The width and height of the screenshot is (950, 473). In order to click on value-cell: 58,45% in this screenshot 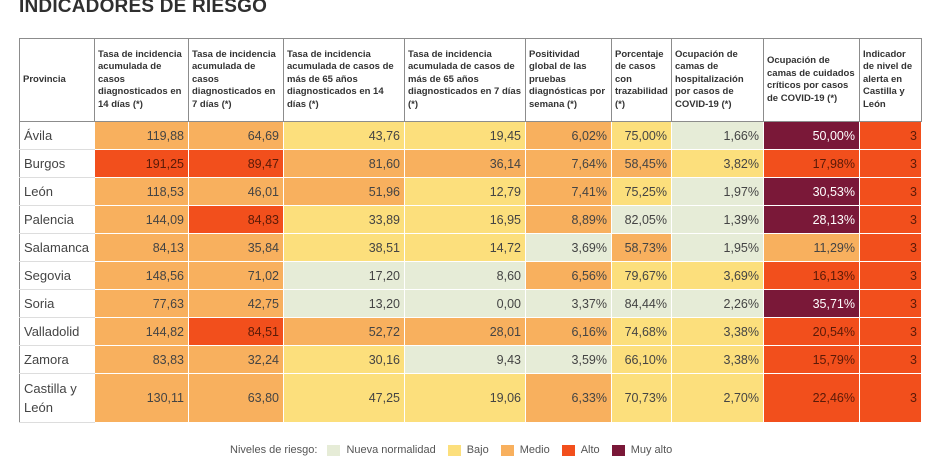, I will do `click(641, 163)`.